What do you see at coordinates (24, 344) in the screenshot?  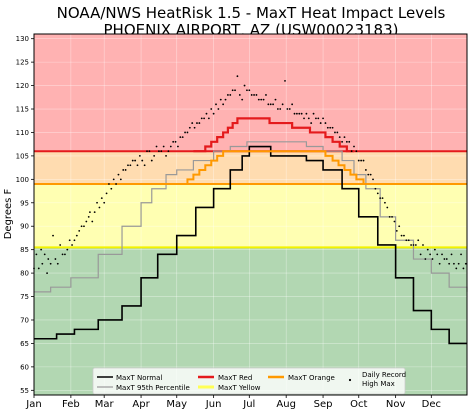 I see `y-tick-label: 65` at bounding box center [24, 344].